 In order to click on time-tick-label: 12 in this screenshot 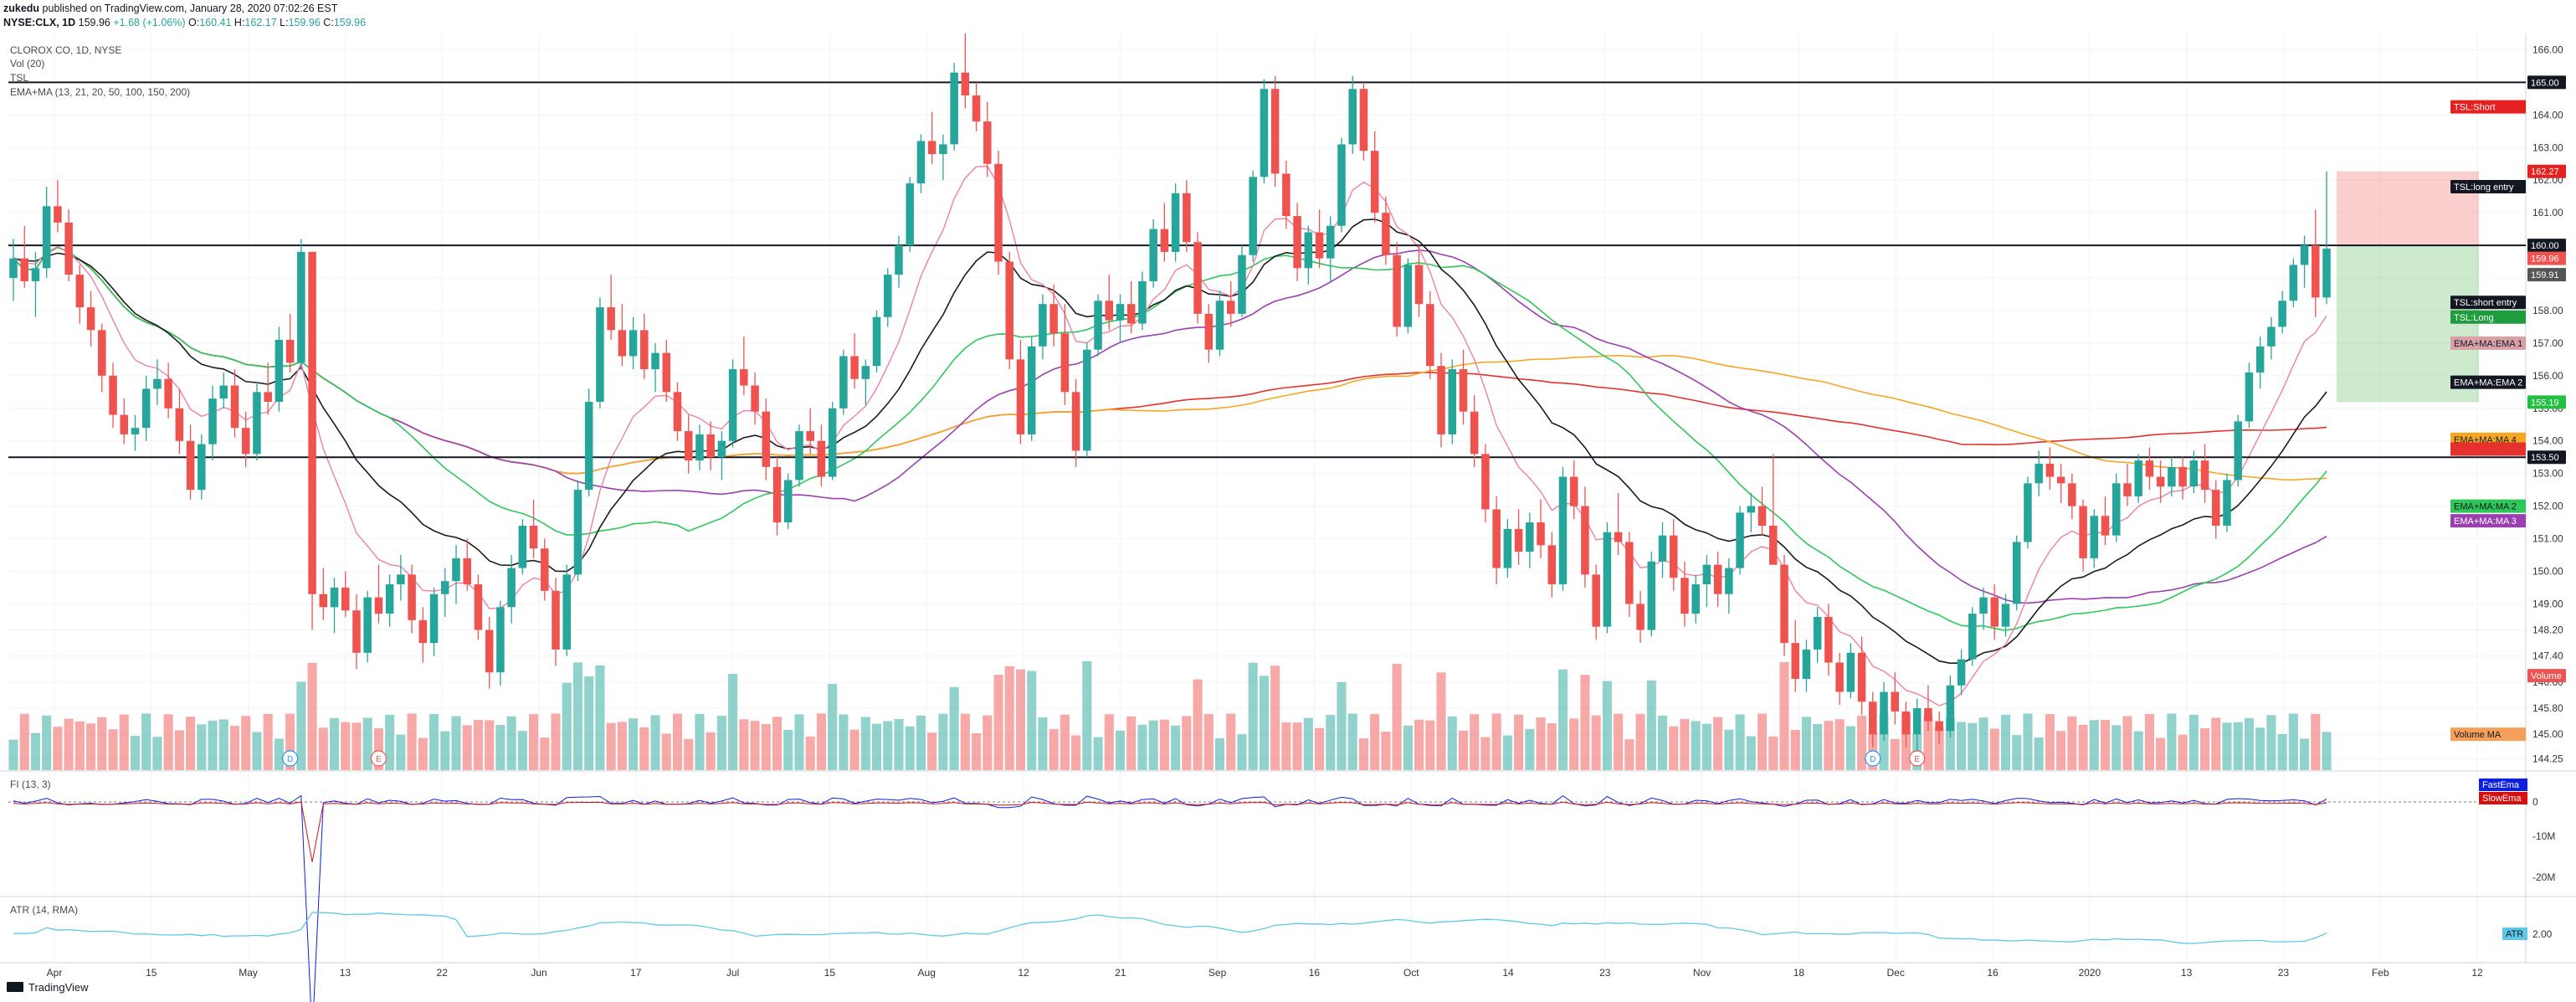, I will do `click(1023, 973)`.